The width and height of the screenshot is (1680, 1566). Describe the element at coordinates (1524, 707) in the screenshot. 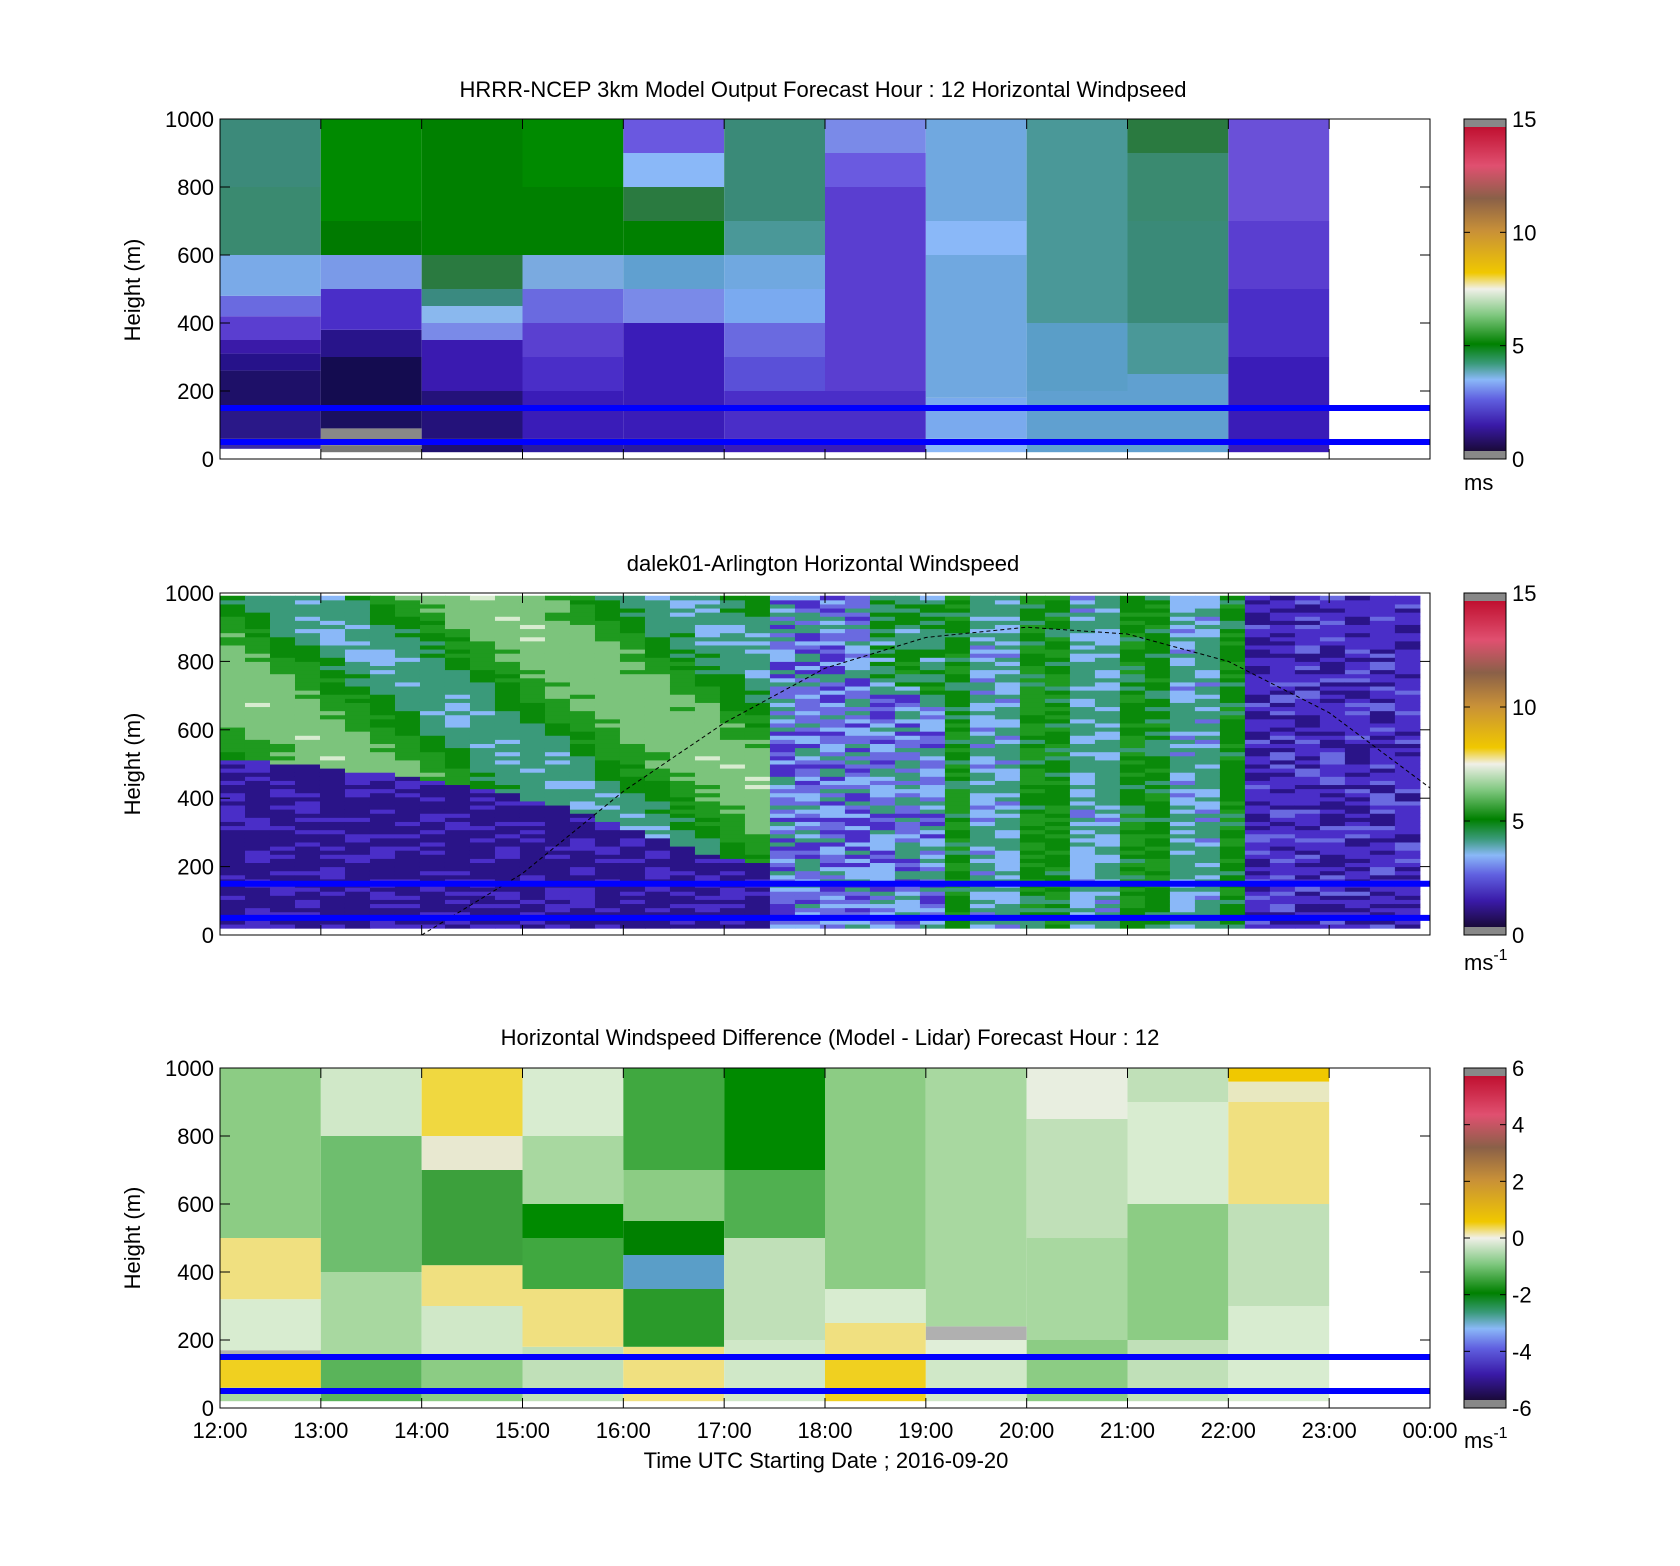

I see `colorbar-tick-label: 10` at that location.